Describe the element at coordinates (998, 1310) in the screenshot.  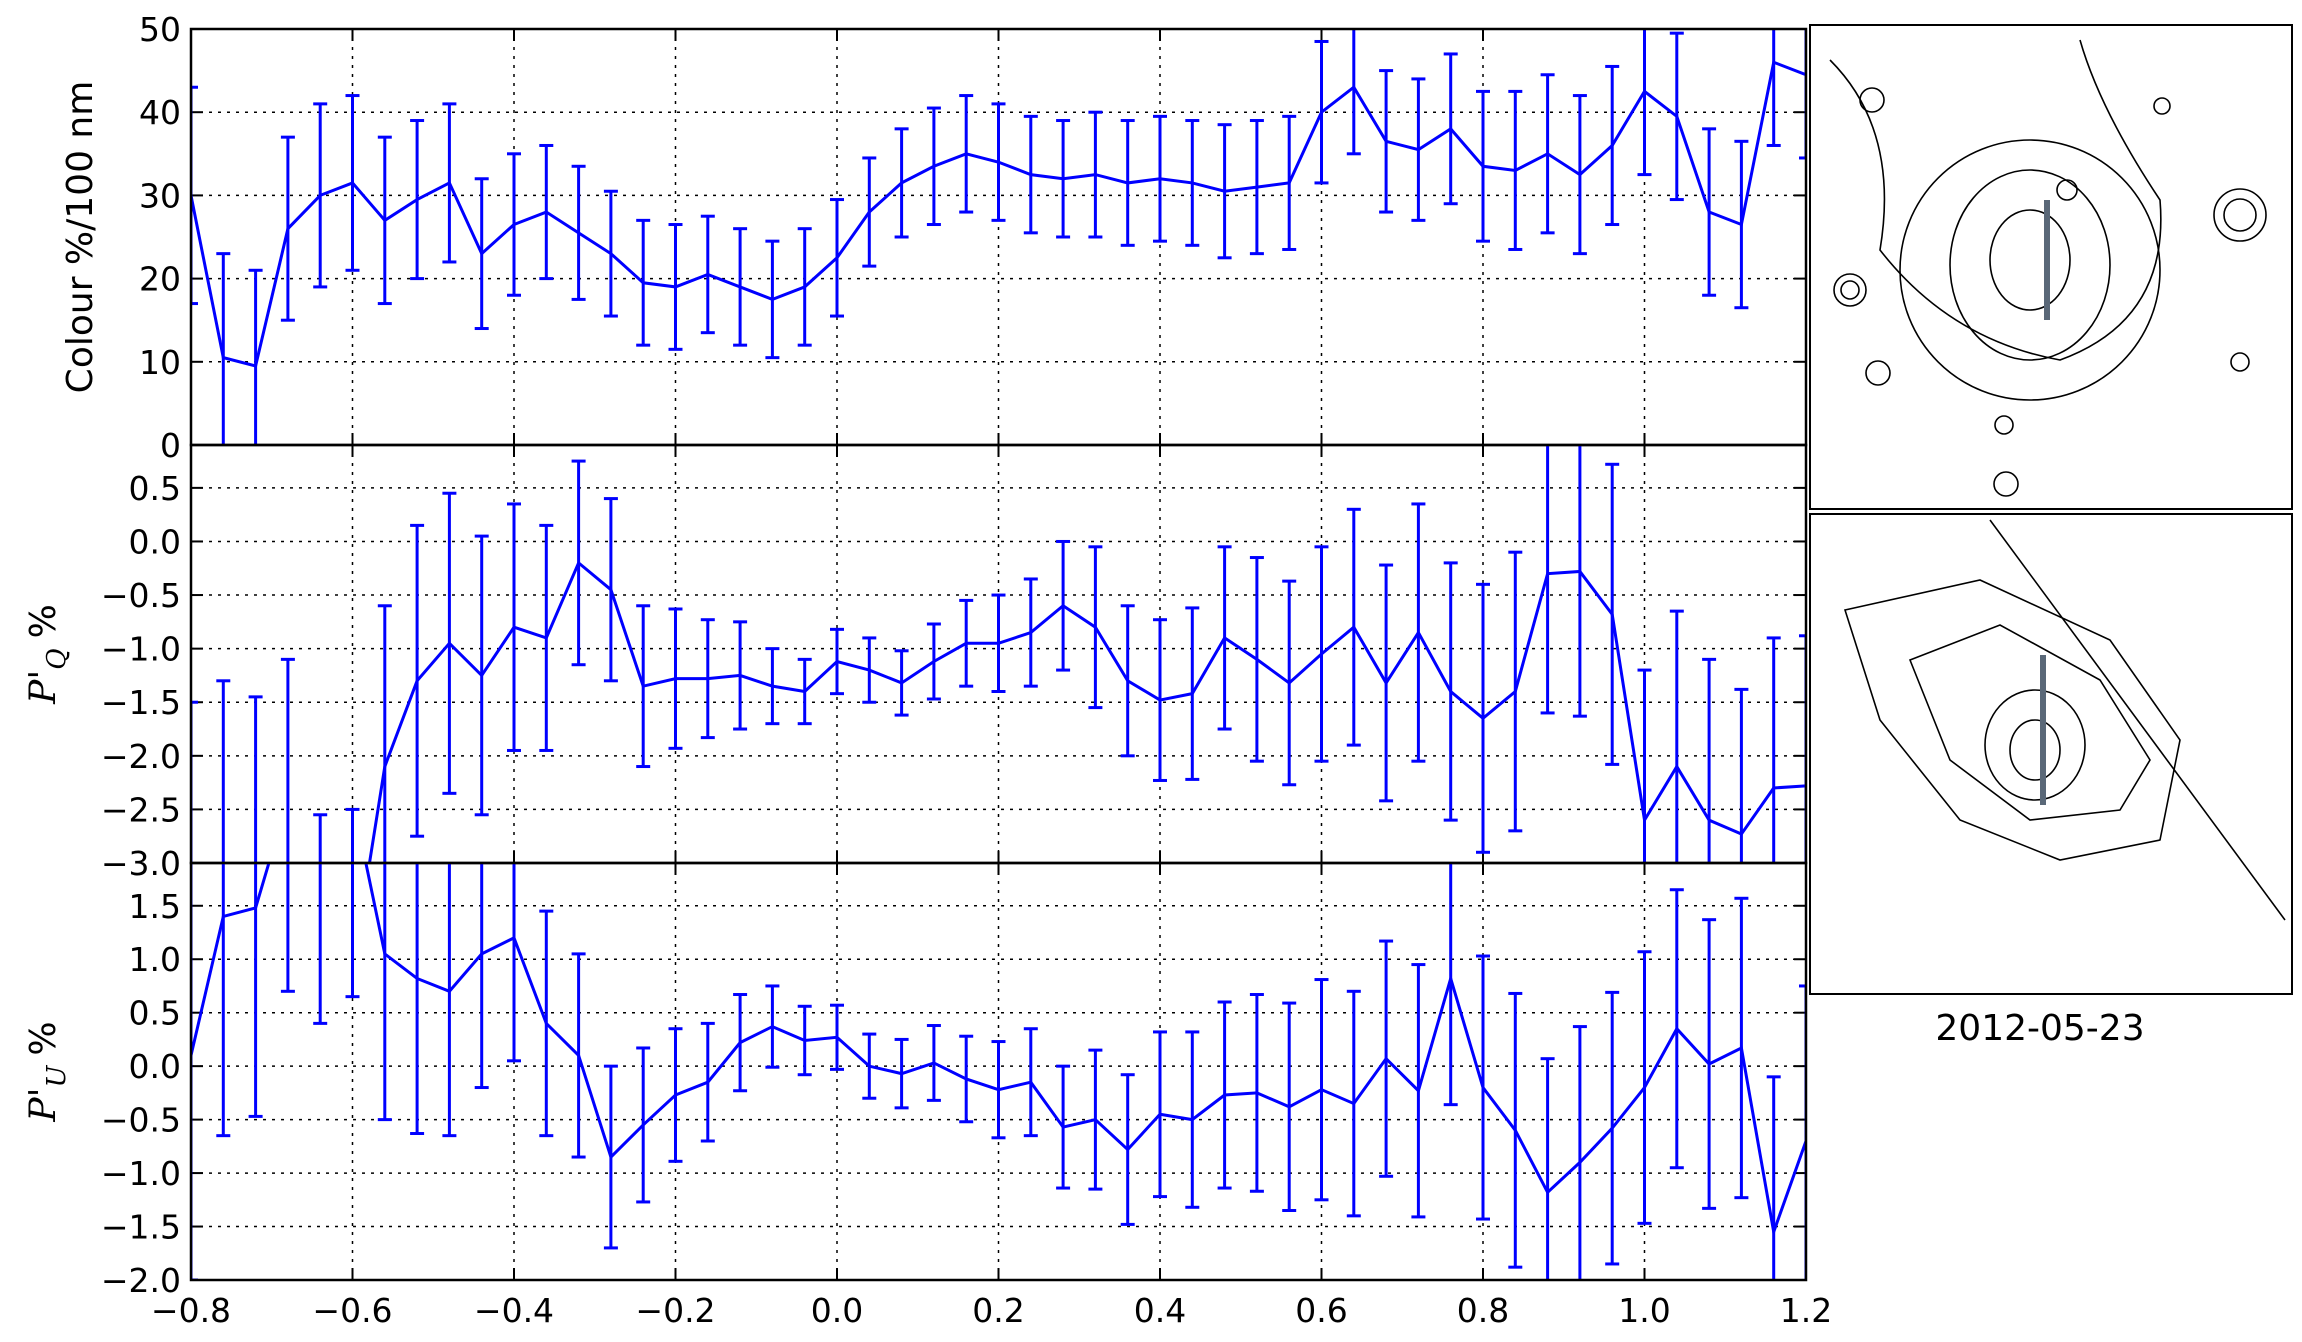
I see `x-tick-label: 0.2` at that location.